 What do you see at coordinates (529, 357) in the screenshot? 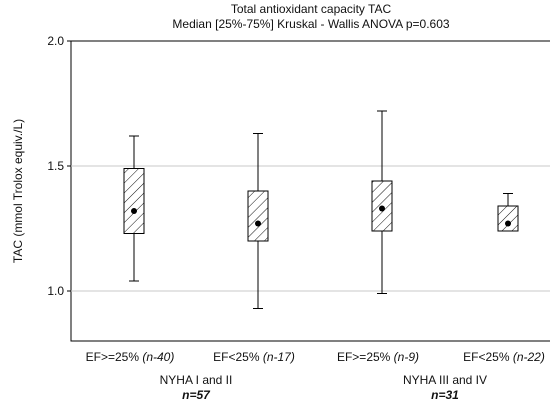
I see `category-n: (n-22)` at bounding box center [529, 357].